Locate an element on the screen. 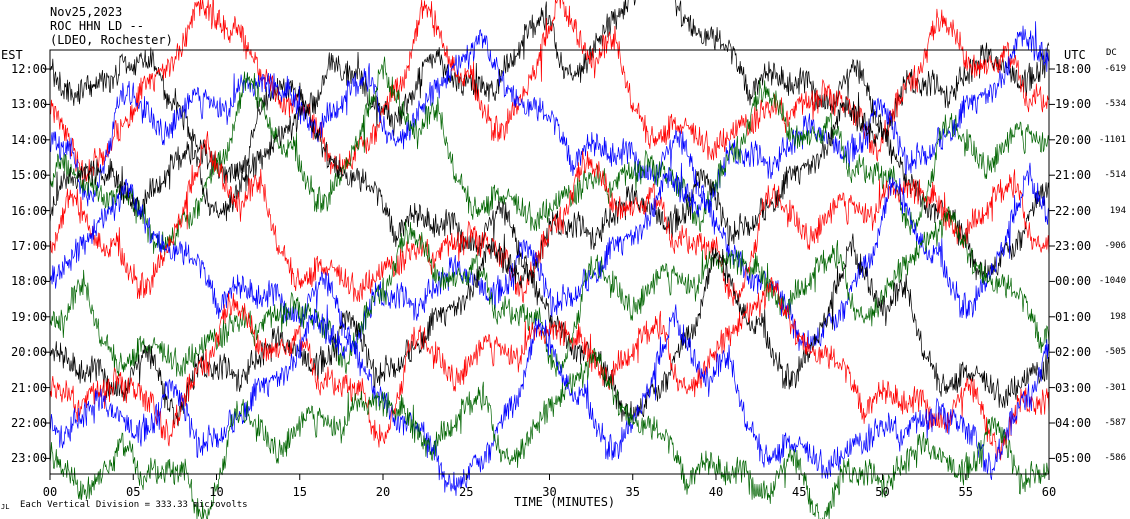 The width and height of the screenshot is (1130, 519). x-tick-label: 20 is located at coordinates (383, 492).